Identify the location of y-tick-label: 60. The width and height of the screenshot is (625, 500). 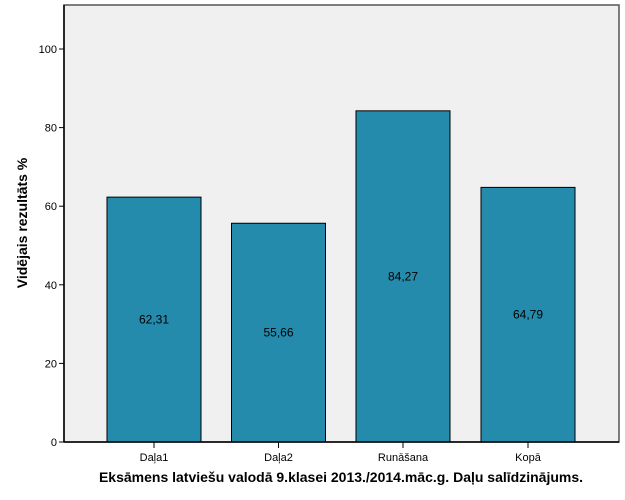
(51, 207).